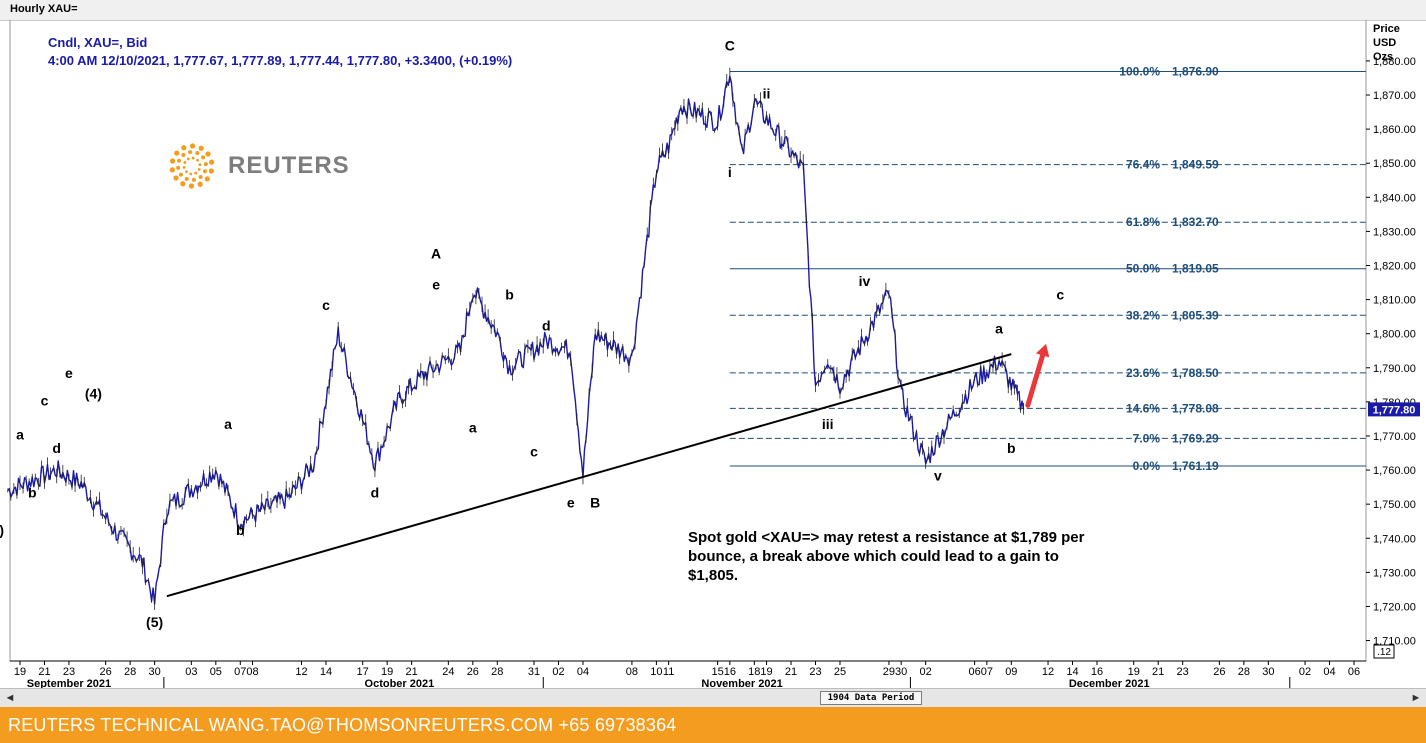 The width and height of the screenshot is (1426, 743). What do you see at coordinates (1394, 573) in the screenshot?
I see `y-tick-label: 1,730.00` at bounding box center [1394, 573].